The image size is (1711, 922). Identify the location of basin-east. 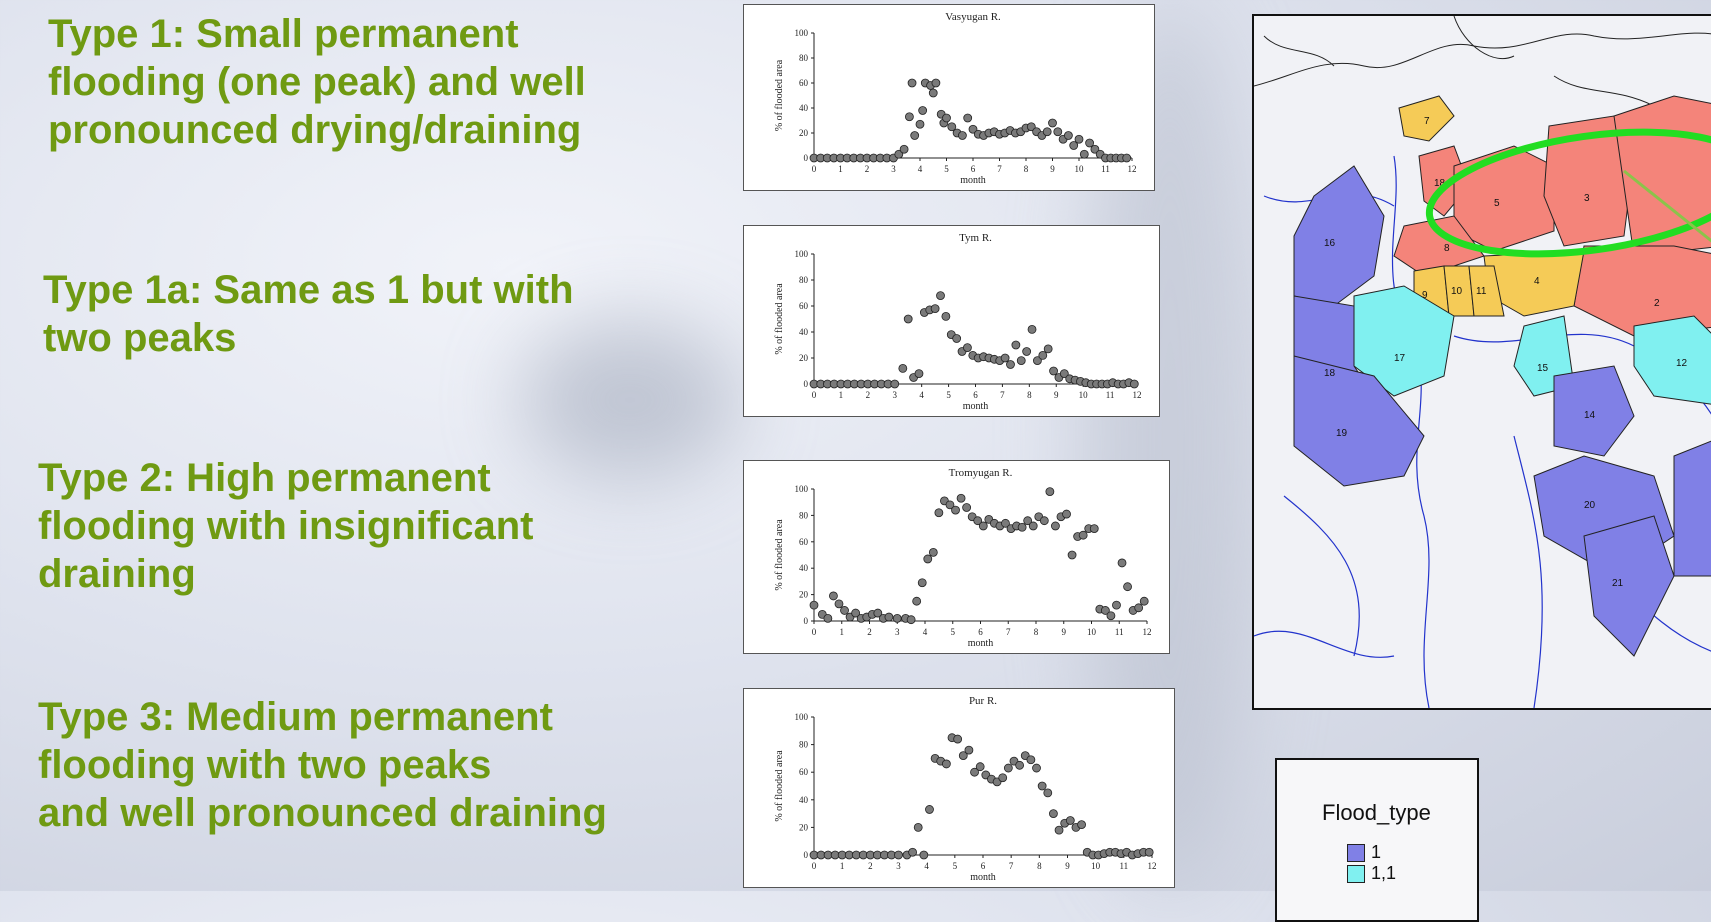
(1692, 508).